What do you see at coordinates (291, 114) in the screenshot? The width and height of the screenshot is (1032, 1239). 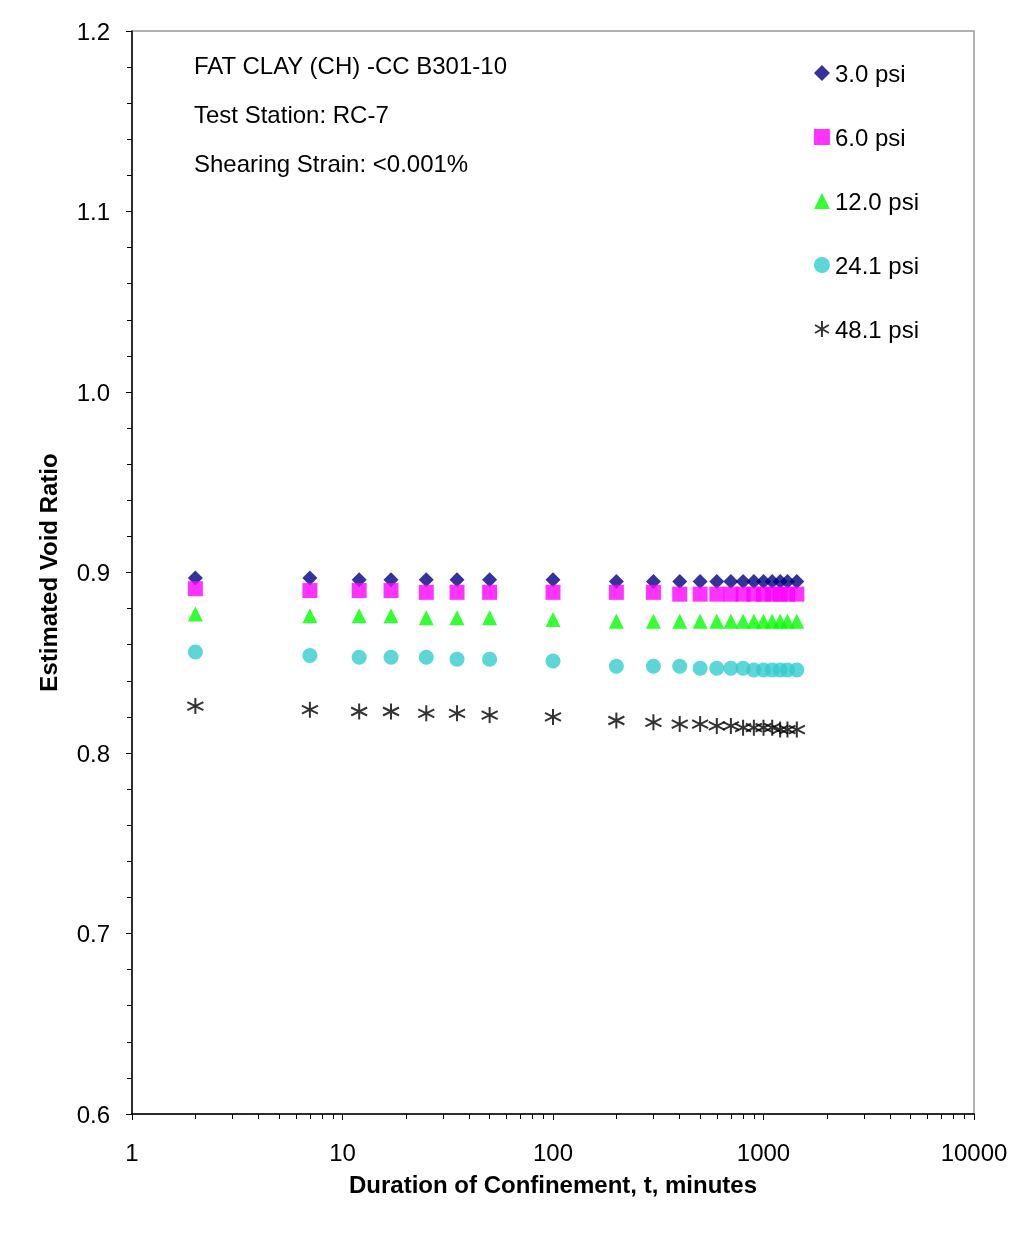 I see `annotation: Test Station: RC-7` at bounding box center [291, 114].